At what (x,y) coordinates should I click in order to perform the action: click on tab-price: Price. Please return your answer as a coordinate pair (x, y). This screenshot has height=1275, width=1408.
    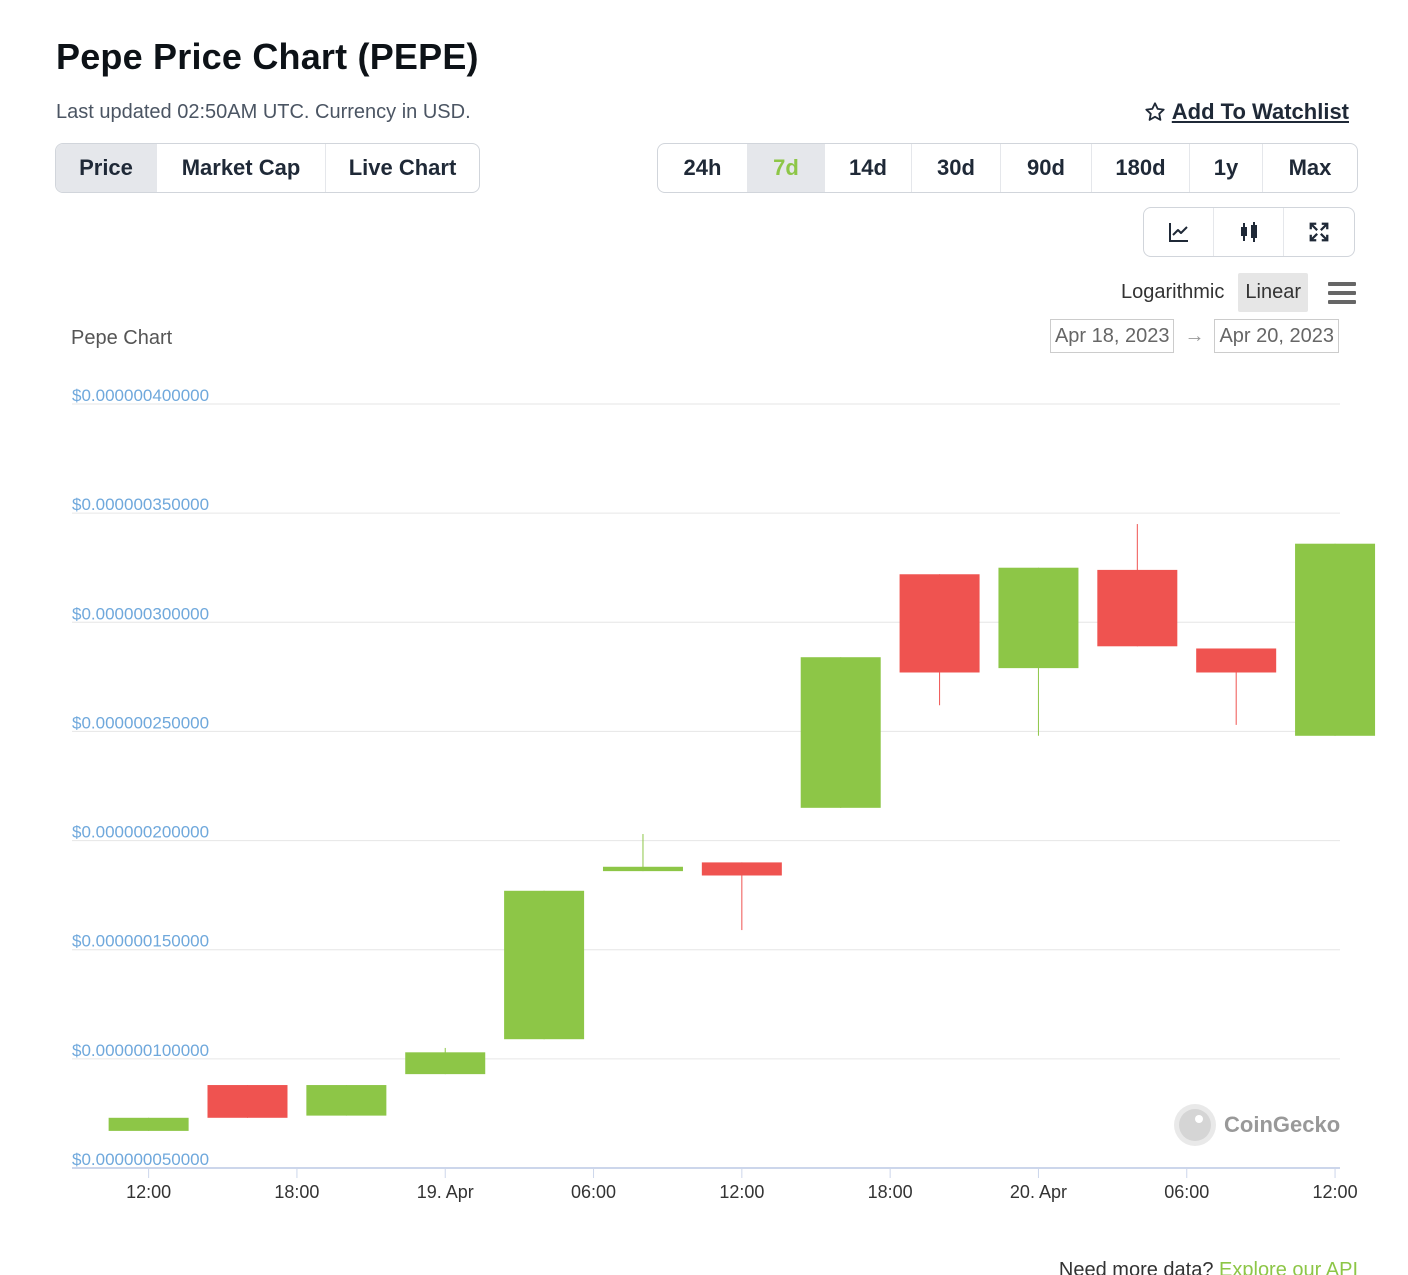
    Looking at the image, I should click on (106, 168).